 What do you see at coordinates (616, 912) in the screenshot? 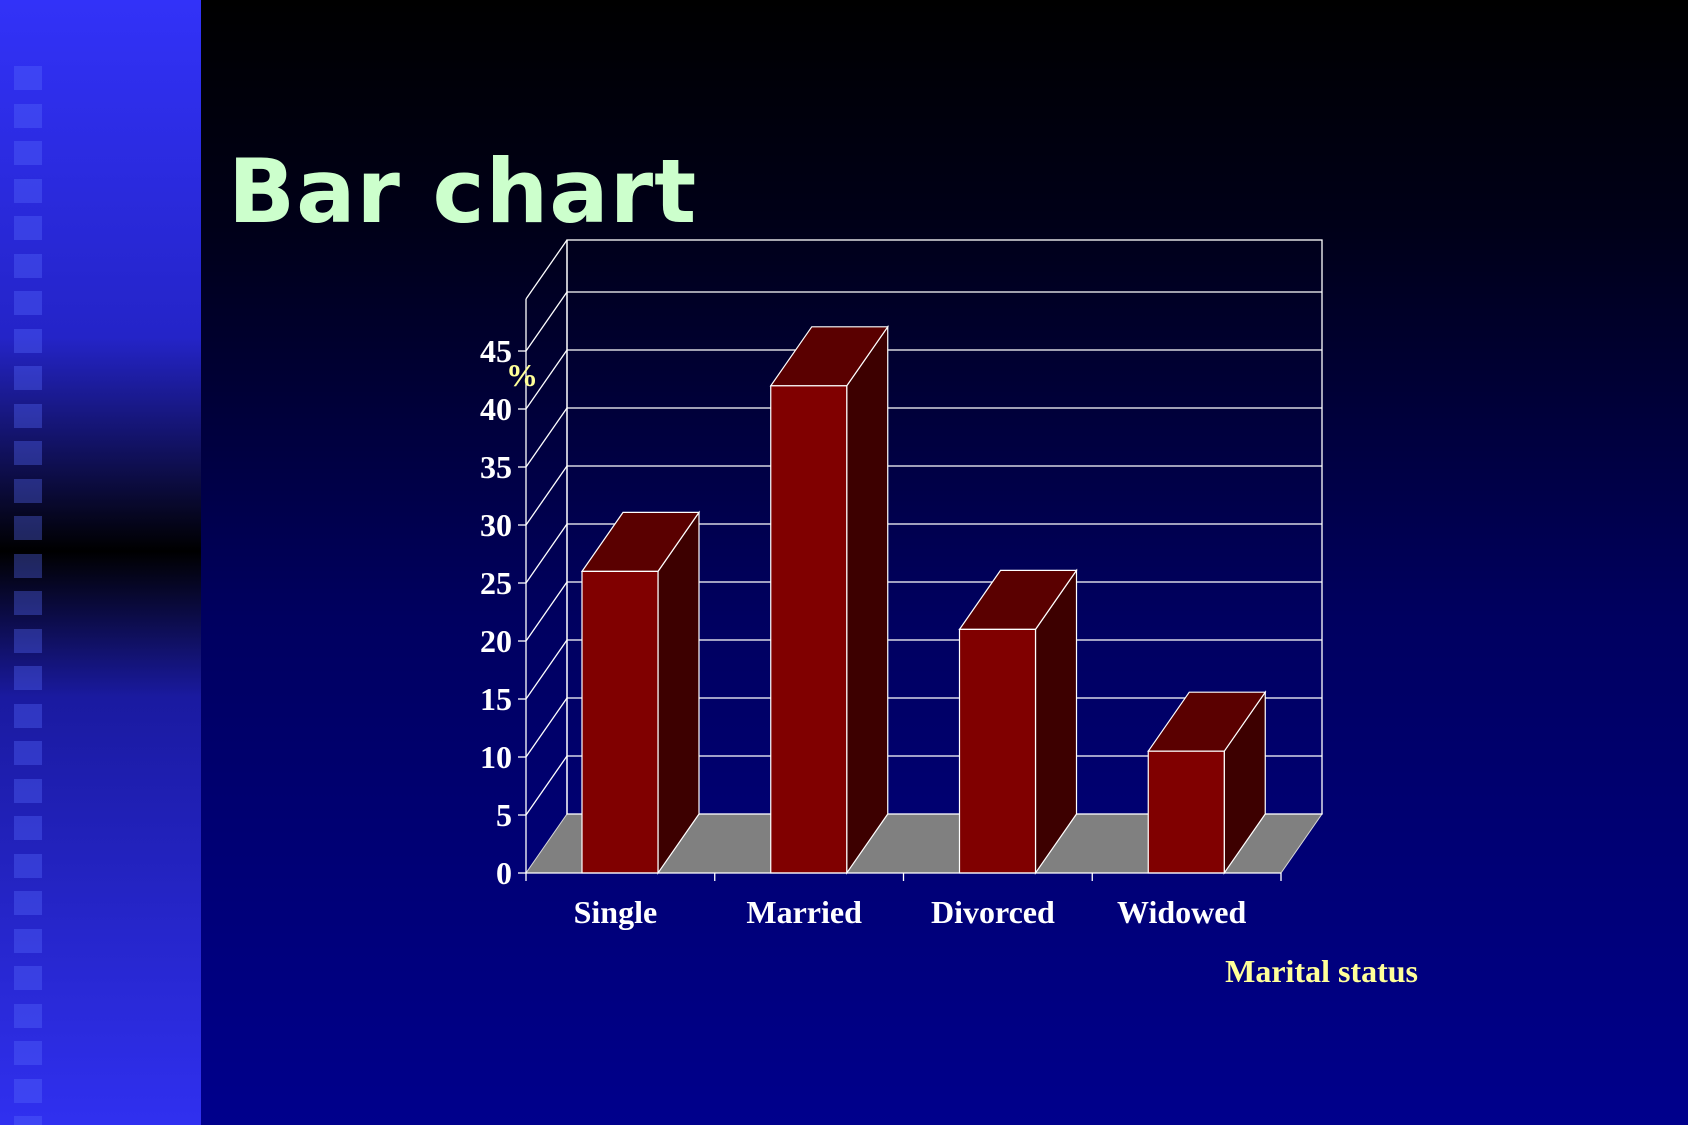
I see `x-category-label: Single` at bounding box center [616, 912].